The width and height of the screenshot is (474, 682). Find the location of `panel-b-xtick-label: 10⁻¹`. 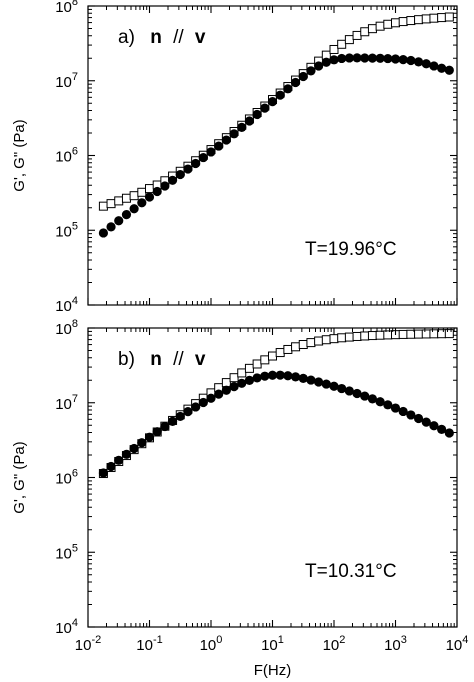

panel-b-xtick-label: 10⁻¹ is located at coordinates (149, 644).